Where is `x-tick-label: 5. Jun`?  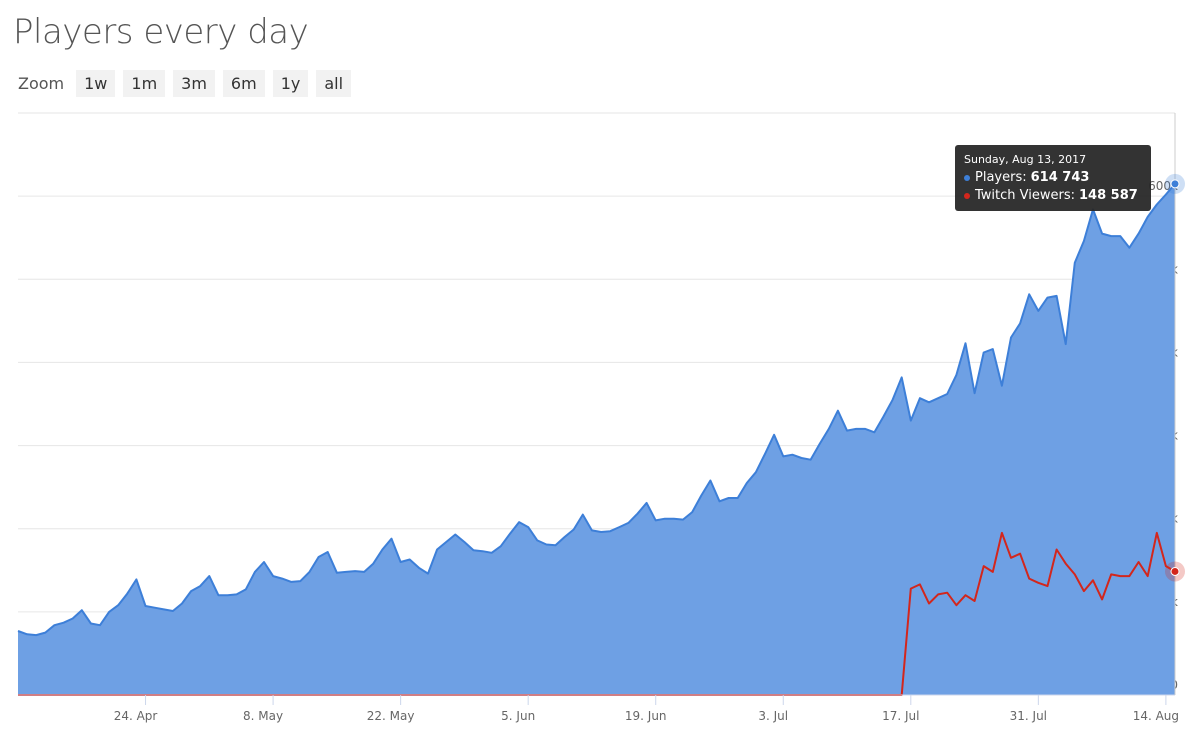 x-tick-label: 5. Jun is located at coordinates (518, 716).